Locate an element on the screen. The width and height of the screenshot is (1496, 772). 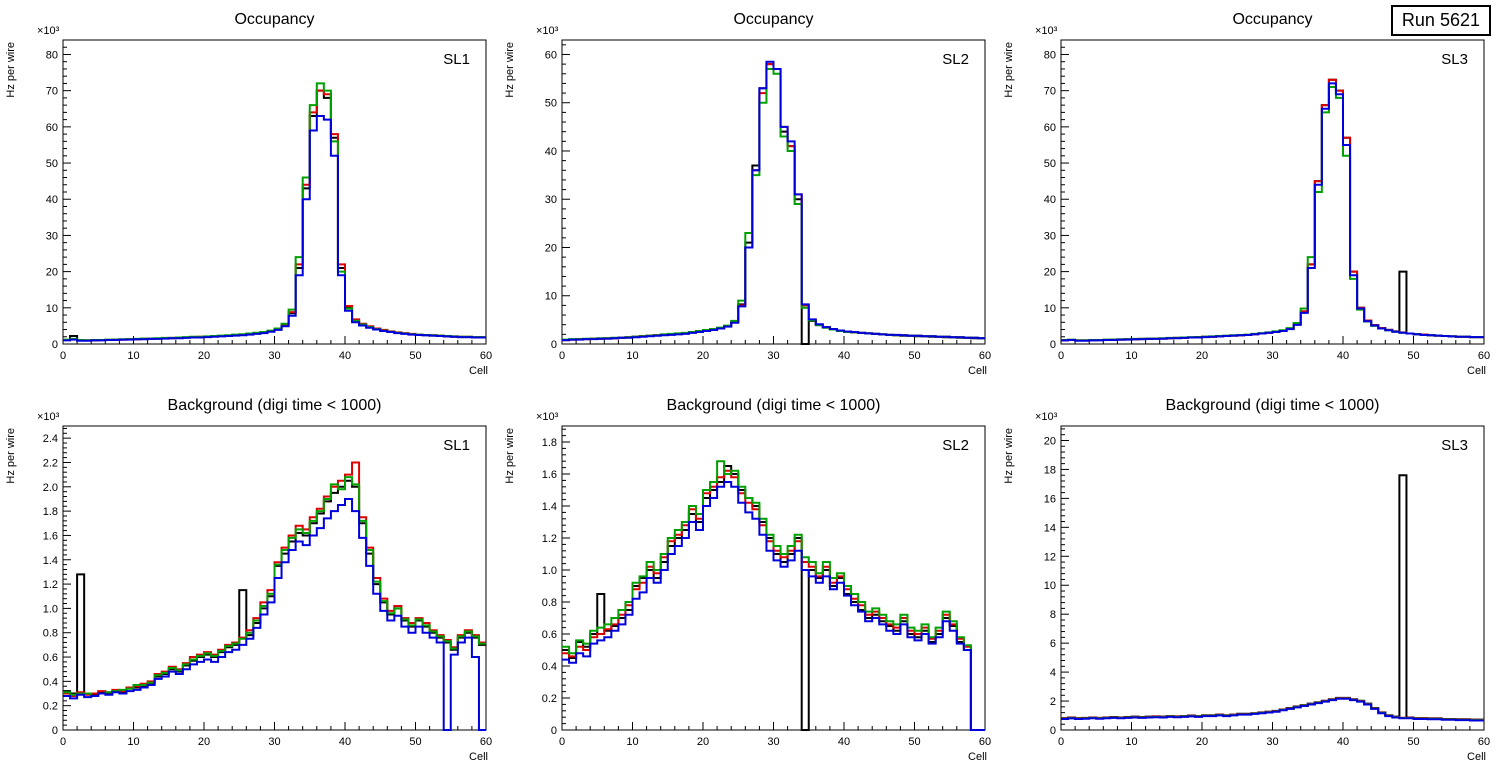
y-tick-label: 20 is located at coordinates (1050, 273).